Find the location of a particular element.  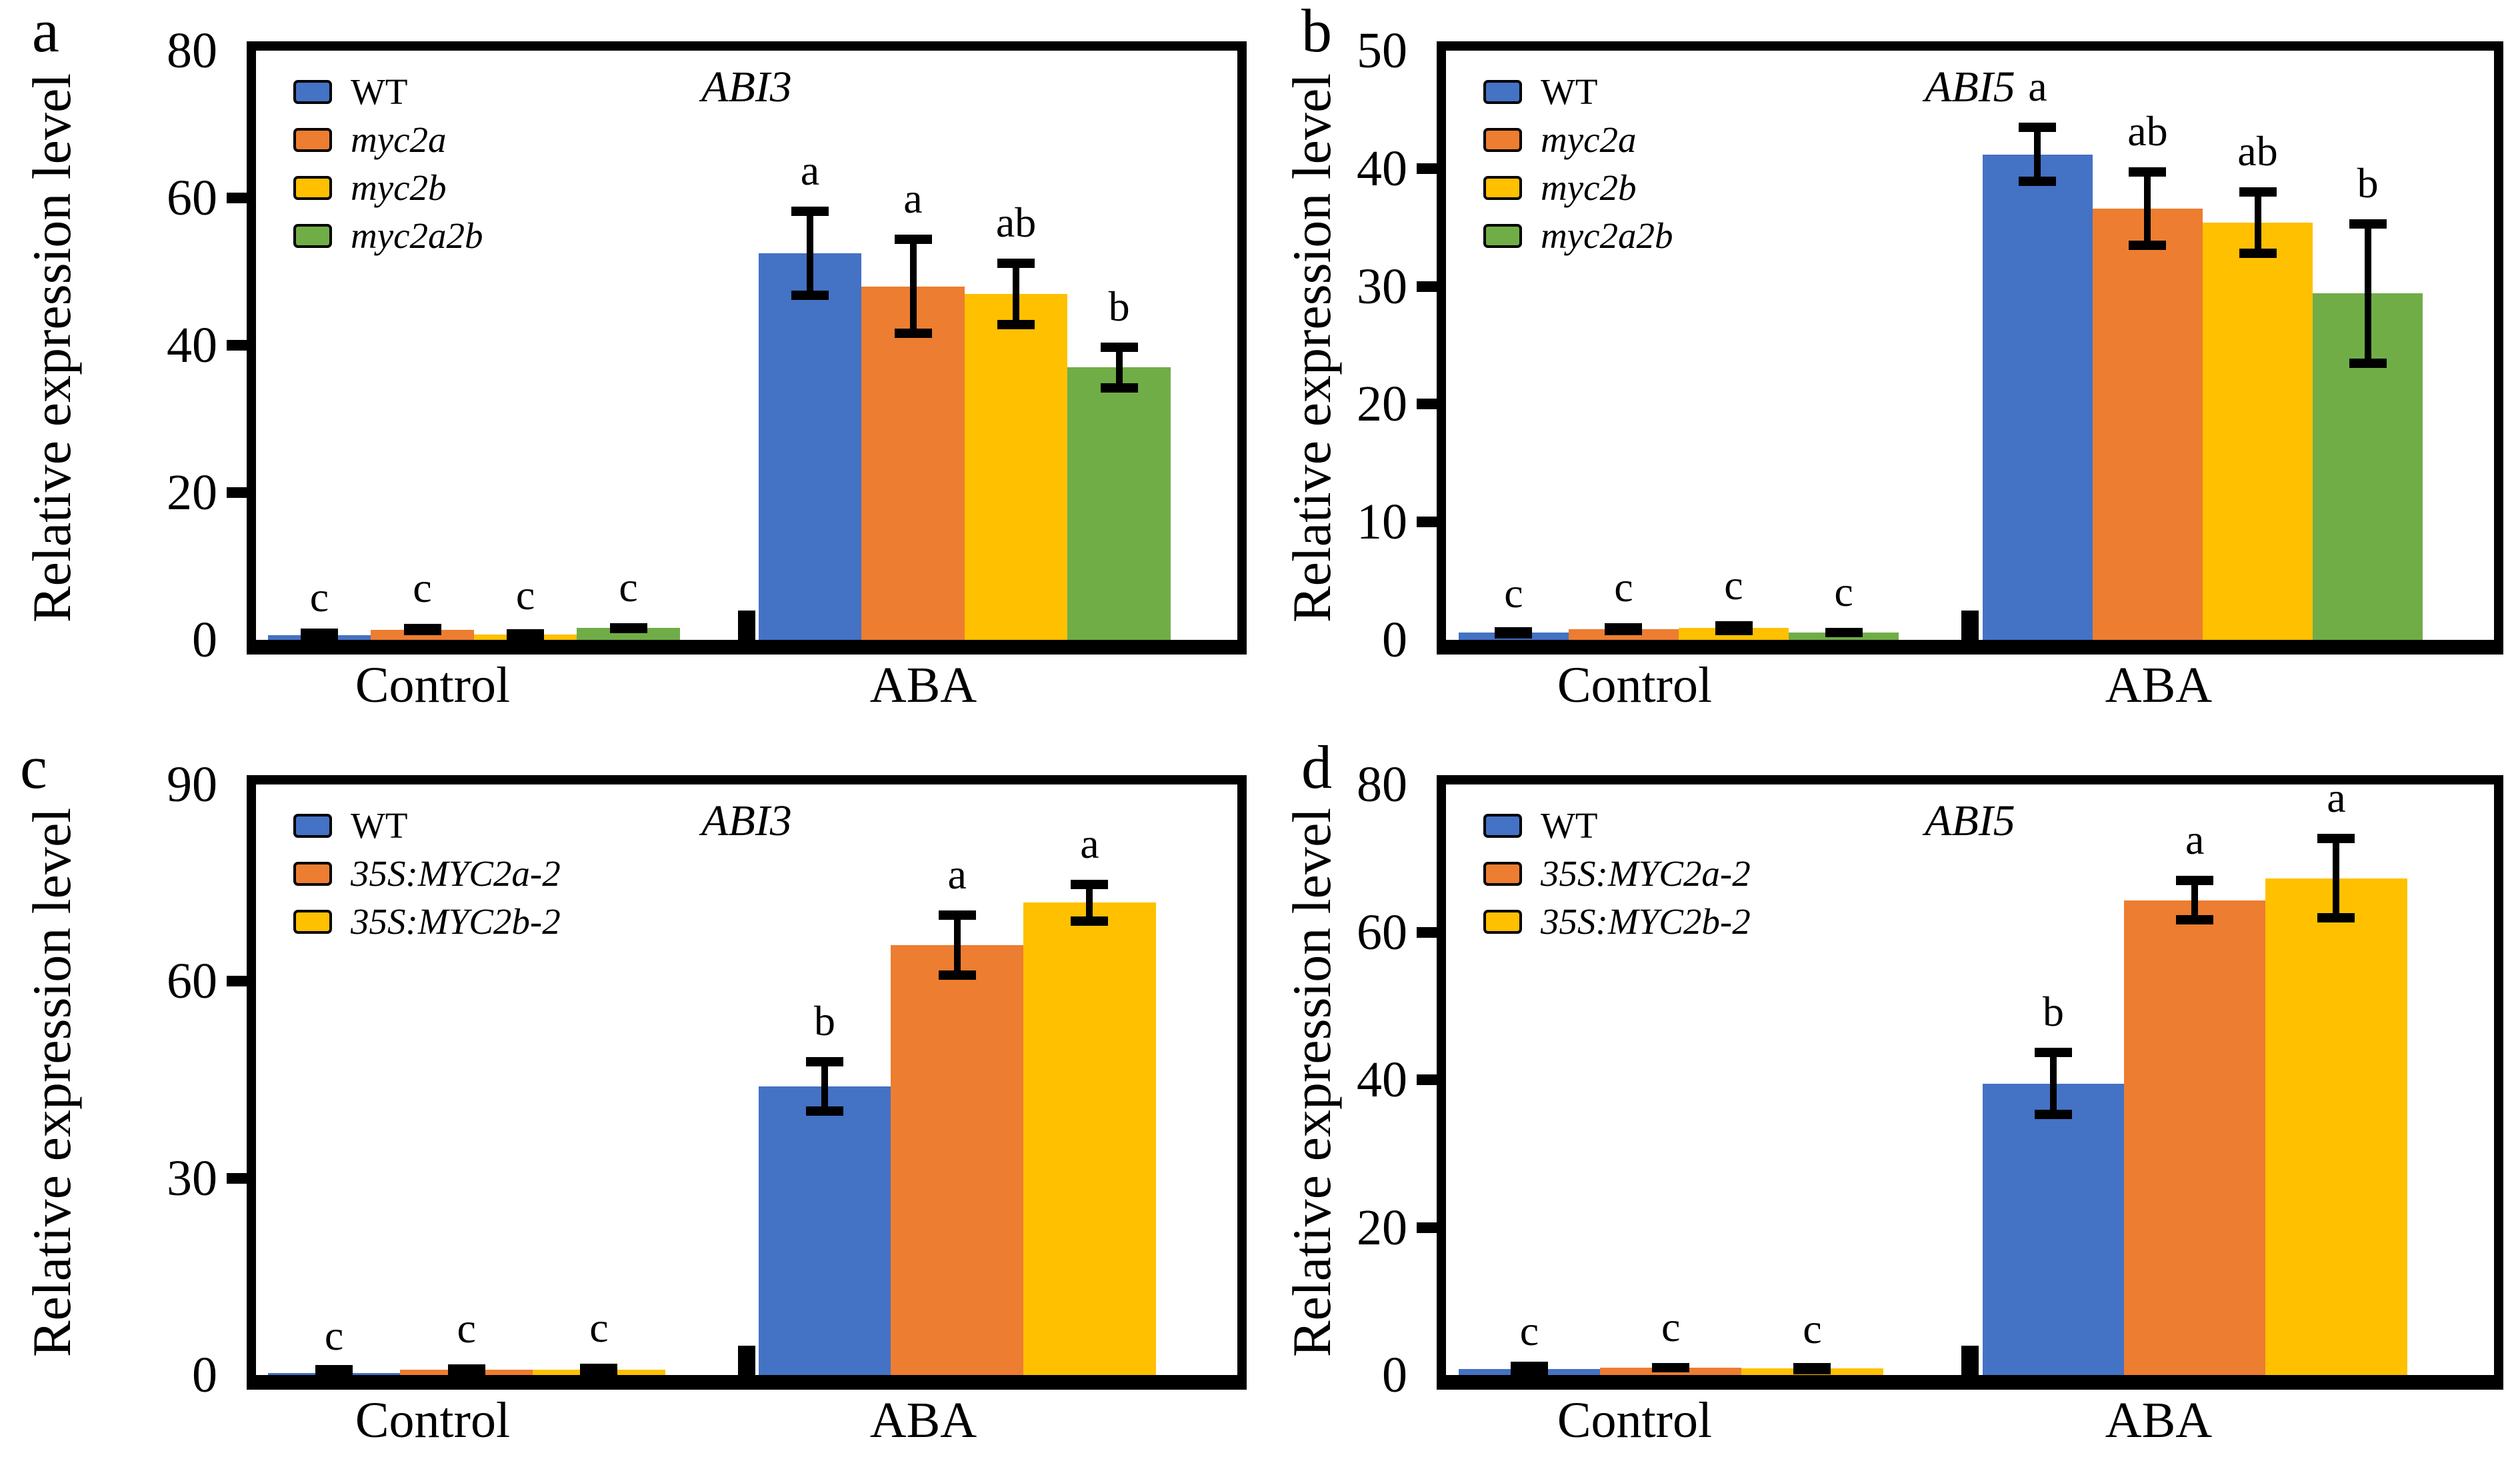

legend-label: 35S:MYC2a-2 is located at coordinates (1646, 873).